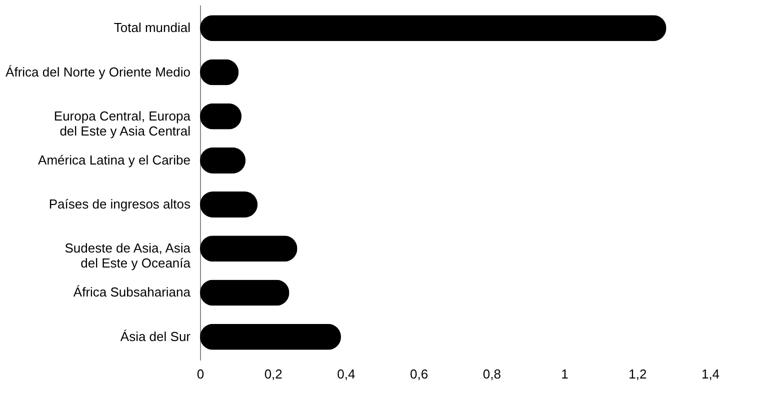 The image size is (759, 410). I want to click on y-tick-label: América Latina y el Caribe, so click(114, 160).